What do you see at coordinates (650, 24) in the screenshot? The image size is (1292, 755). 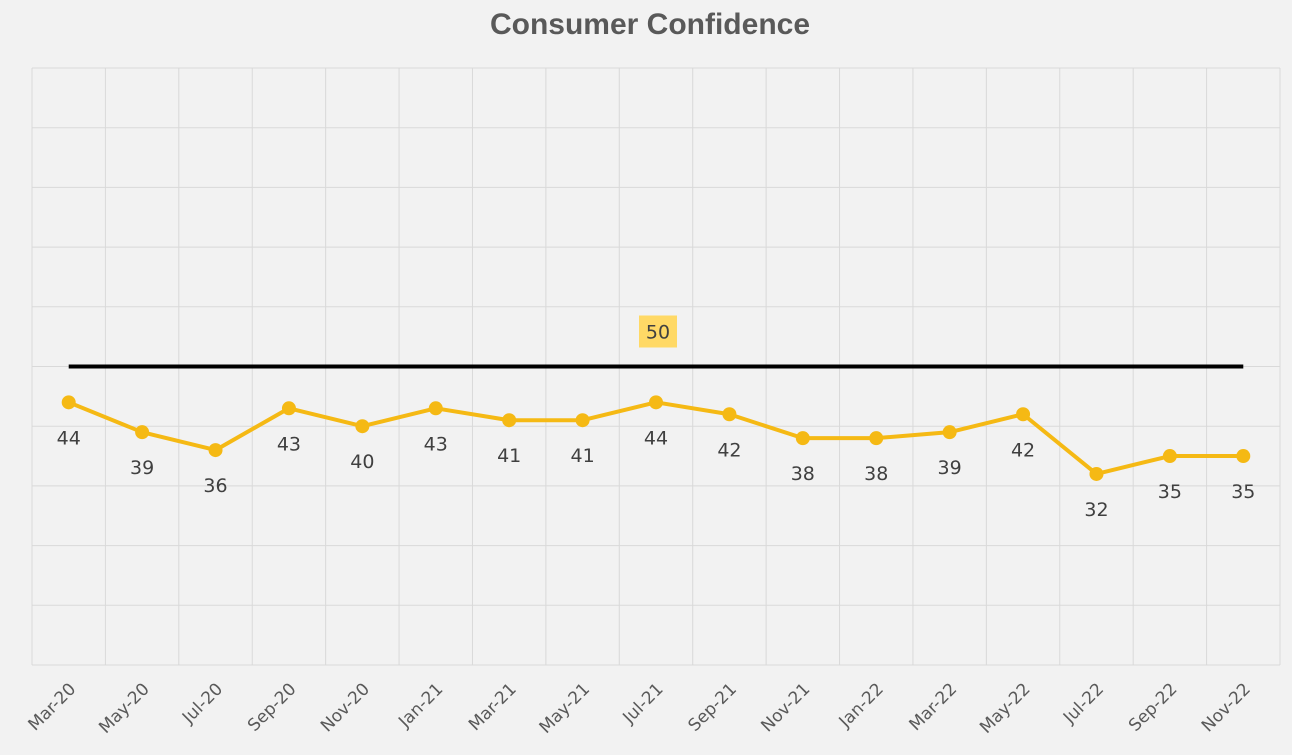 I see `chart-title: Consumer Confidence` at bounding box center [650, 24].